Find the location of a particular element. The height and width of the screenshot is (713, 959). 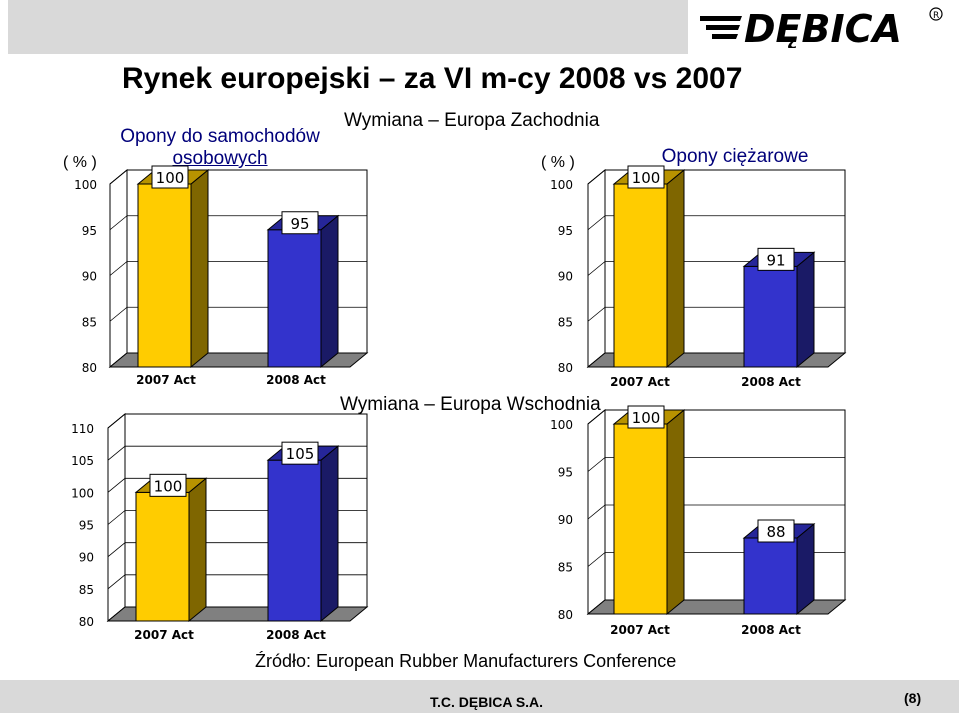

category-title-passenger-line2: osobowych is located at coordinates (220, 158).